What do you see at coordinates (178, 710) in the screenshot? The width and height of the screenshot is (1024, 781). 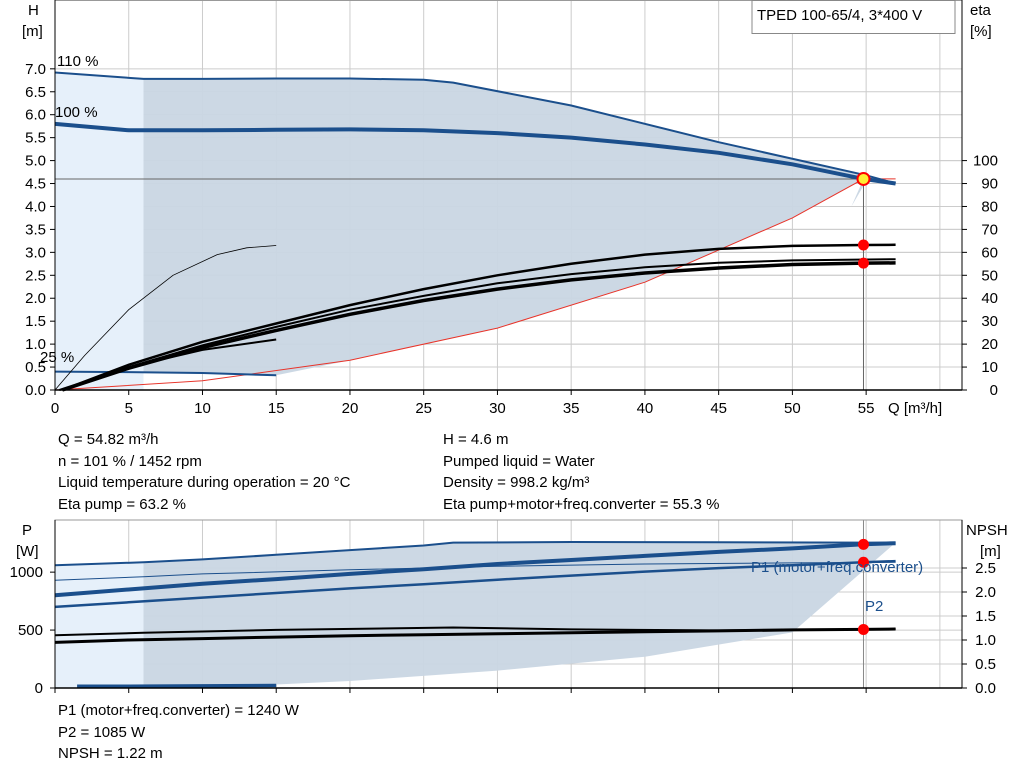 I see `info-p1: P1 (motor+freq.converter) = 1240 W` at bounding box center [178, 710].